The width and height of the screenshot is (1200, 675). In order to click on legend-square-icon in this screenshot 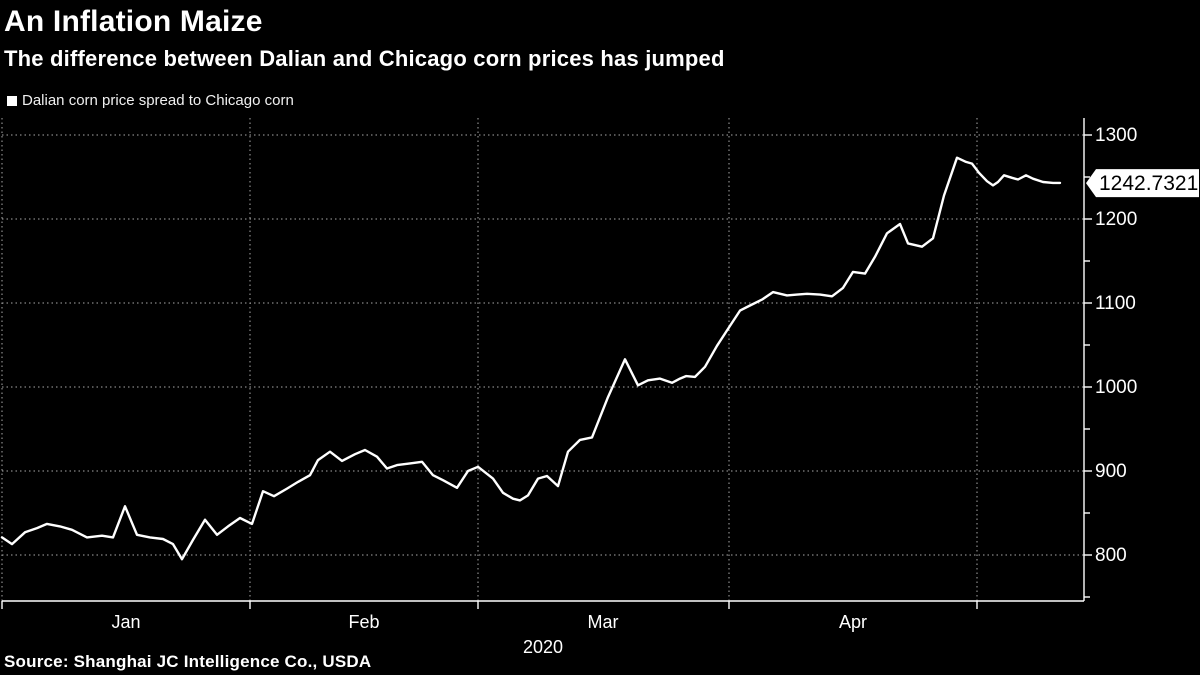, I will do `click(12, 100)`.